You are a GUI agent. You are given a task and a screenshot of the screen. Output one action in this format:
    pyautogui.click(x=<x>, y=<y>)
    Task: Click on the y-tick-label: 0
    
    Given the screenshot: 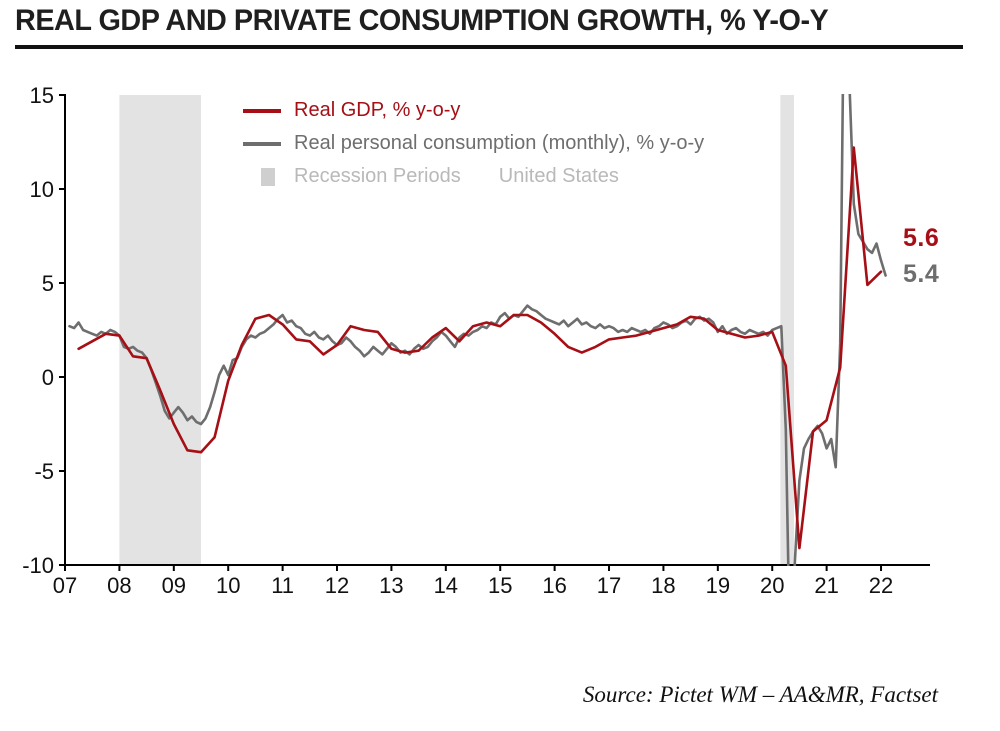 What is the action you would take?
    pyautogui.click(x=48, y=377)
    